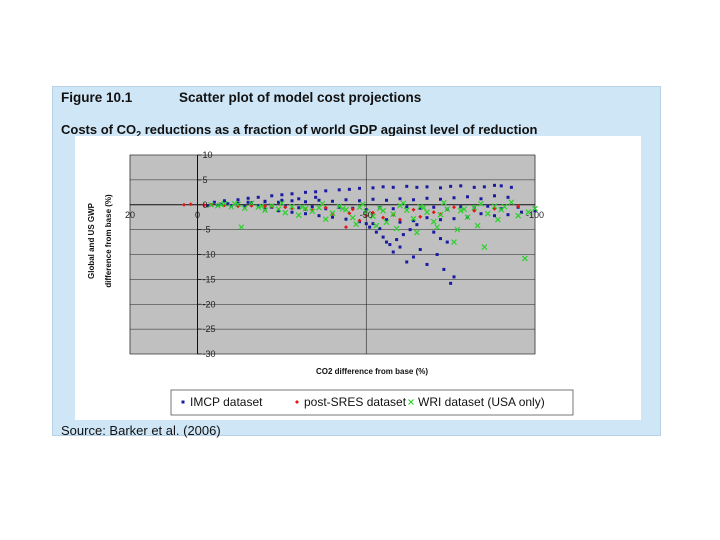  I want to click on x-tick-label: -50, so click(366, 215).